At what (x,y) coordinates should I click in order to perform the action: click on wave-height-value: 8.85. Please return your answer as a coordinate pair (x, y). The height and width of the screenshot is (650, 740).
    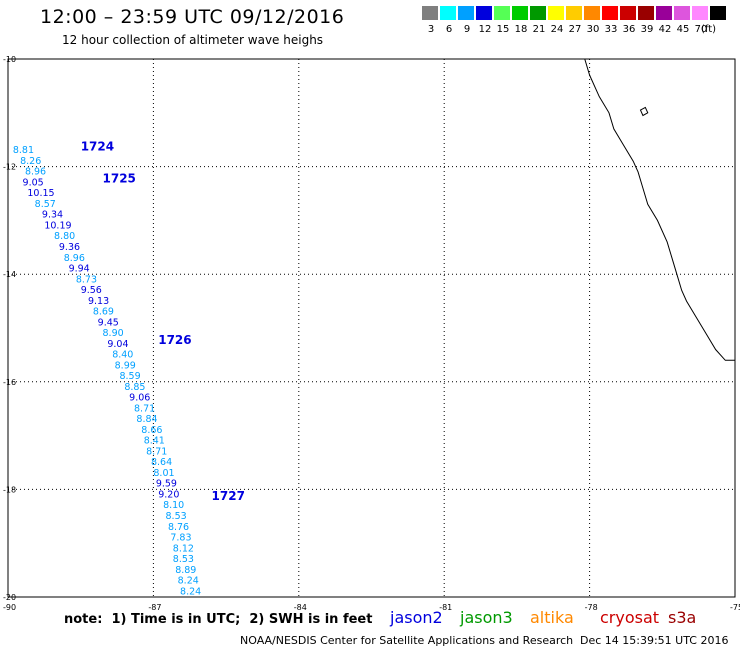
    Looking at the image, I should click on (134, 387).